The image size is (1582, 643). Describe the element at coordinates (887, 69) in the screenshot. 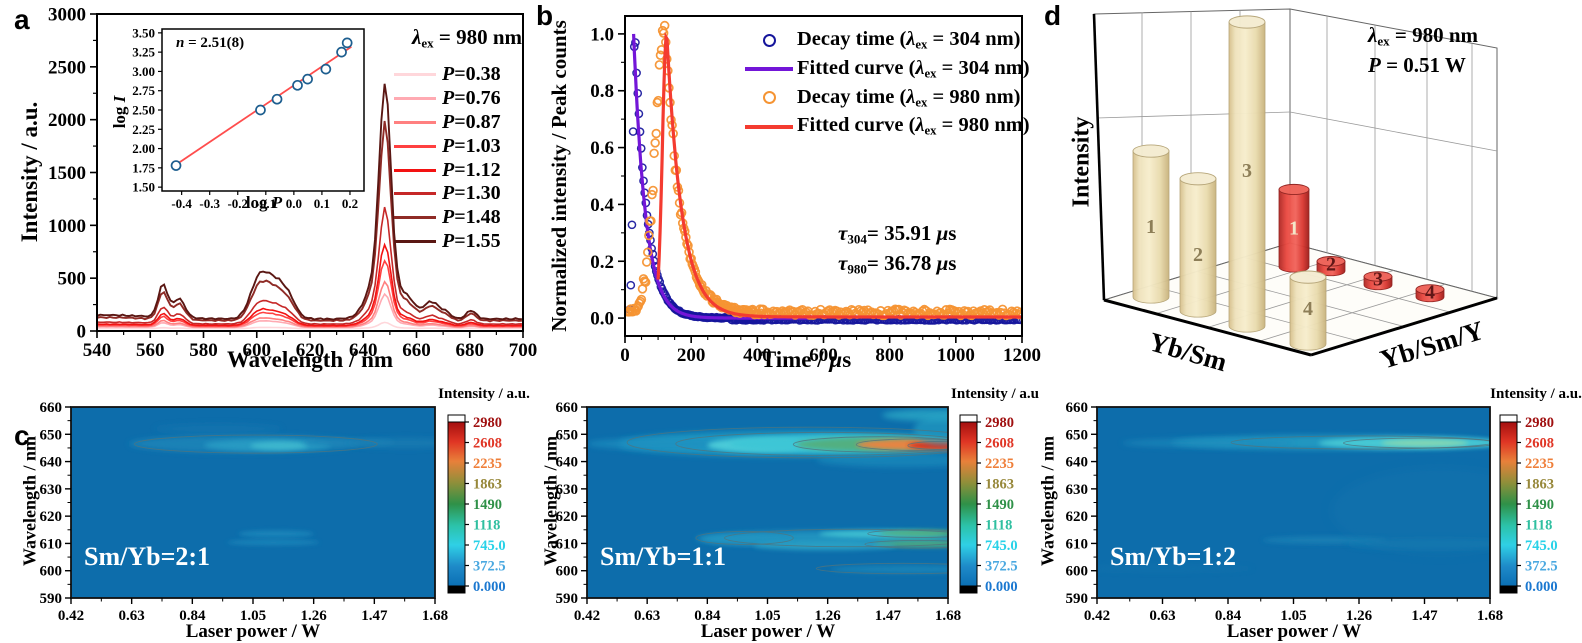

I see `legend-item: Fitted curve (λex = 304 nm)` at that location.